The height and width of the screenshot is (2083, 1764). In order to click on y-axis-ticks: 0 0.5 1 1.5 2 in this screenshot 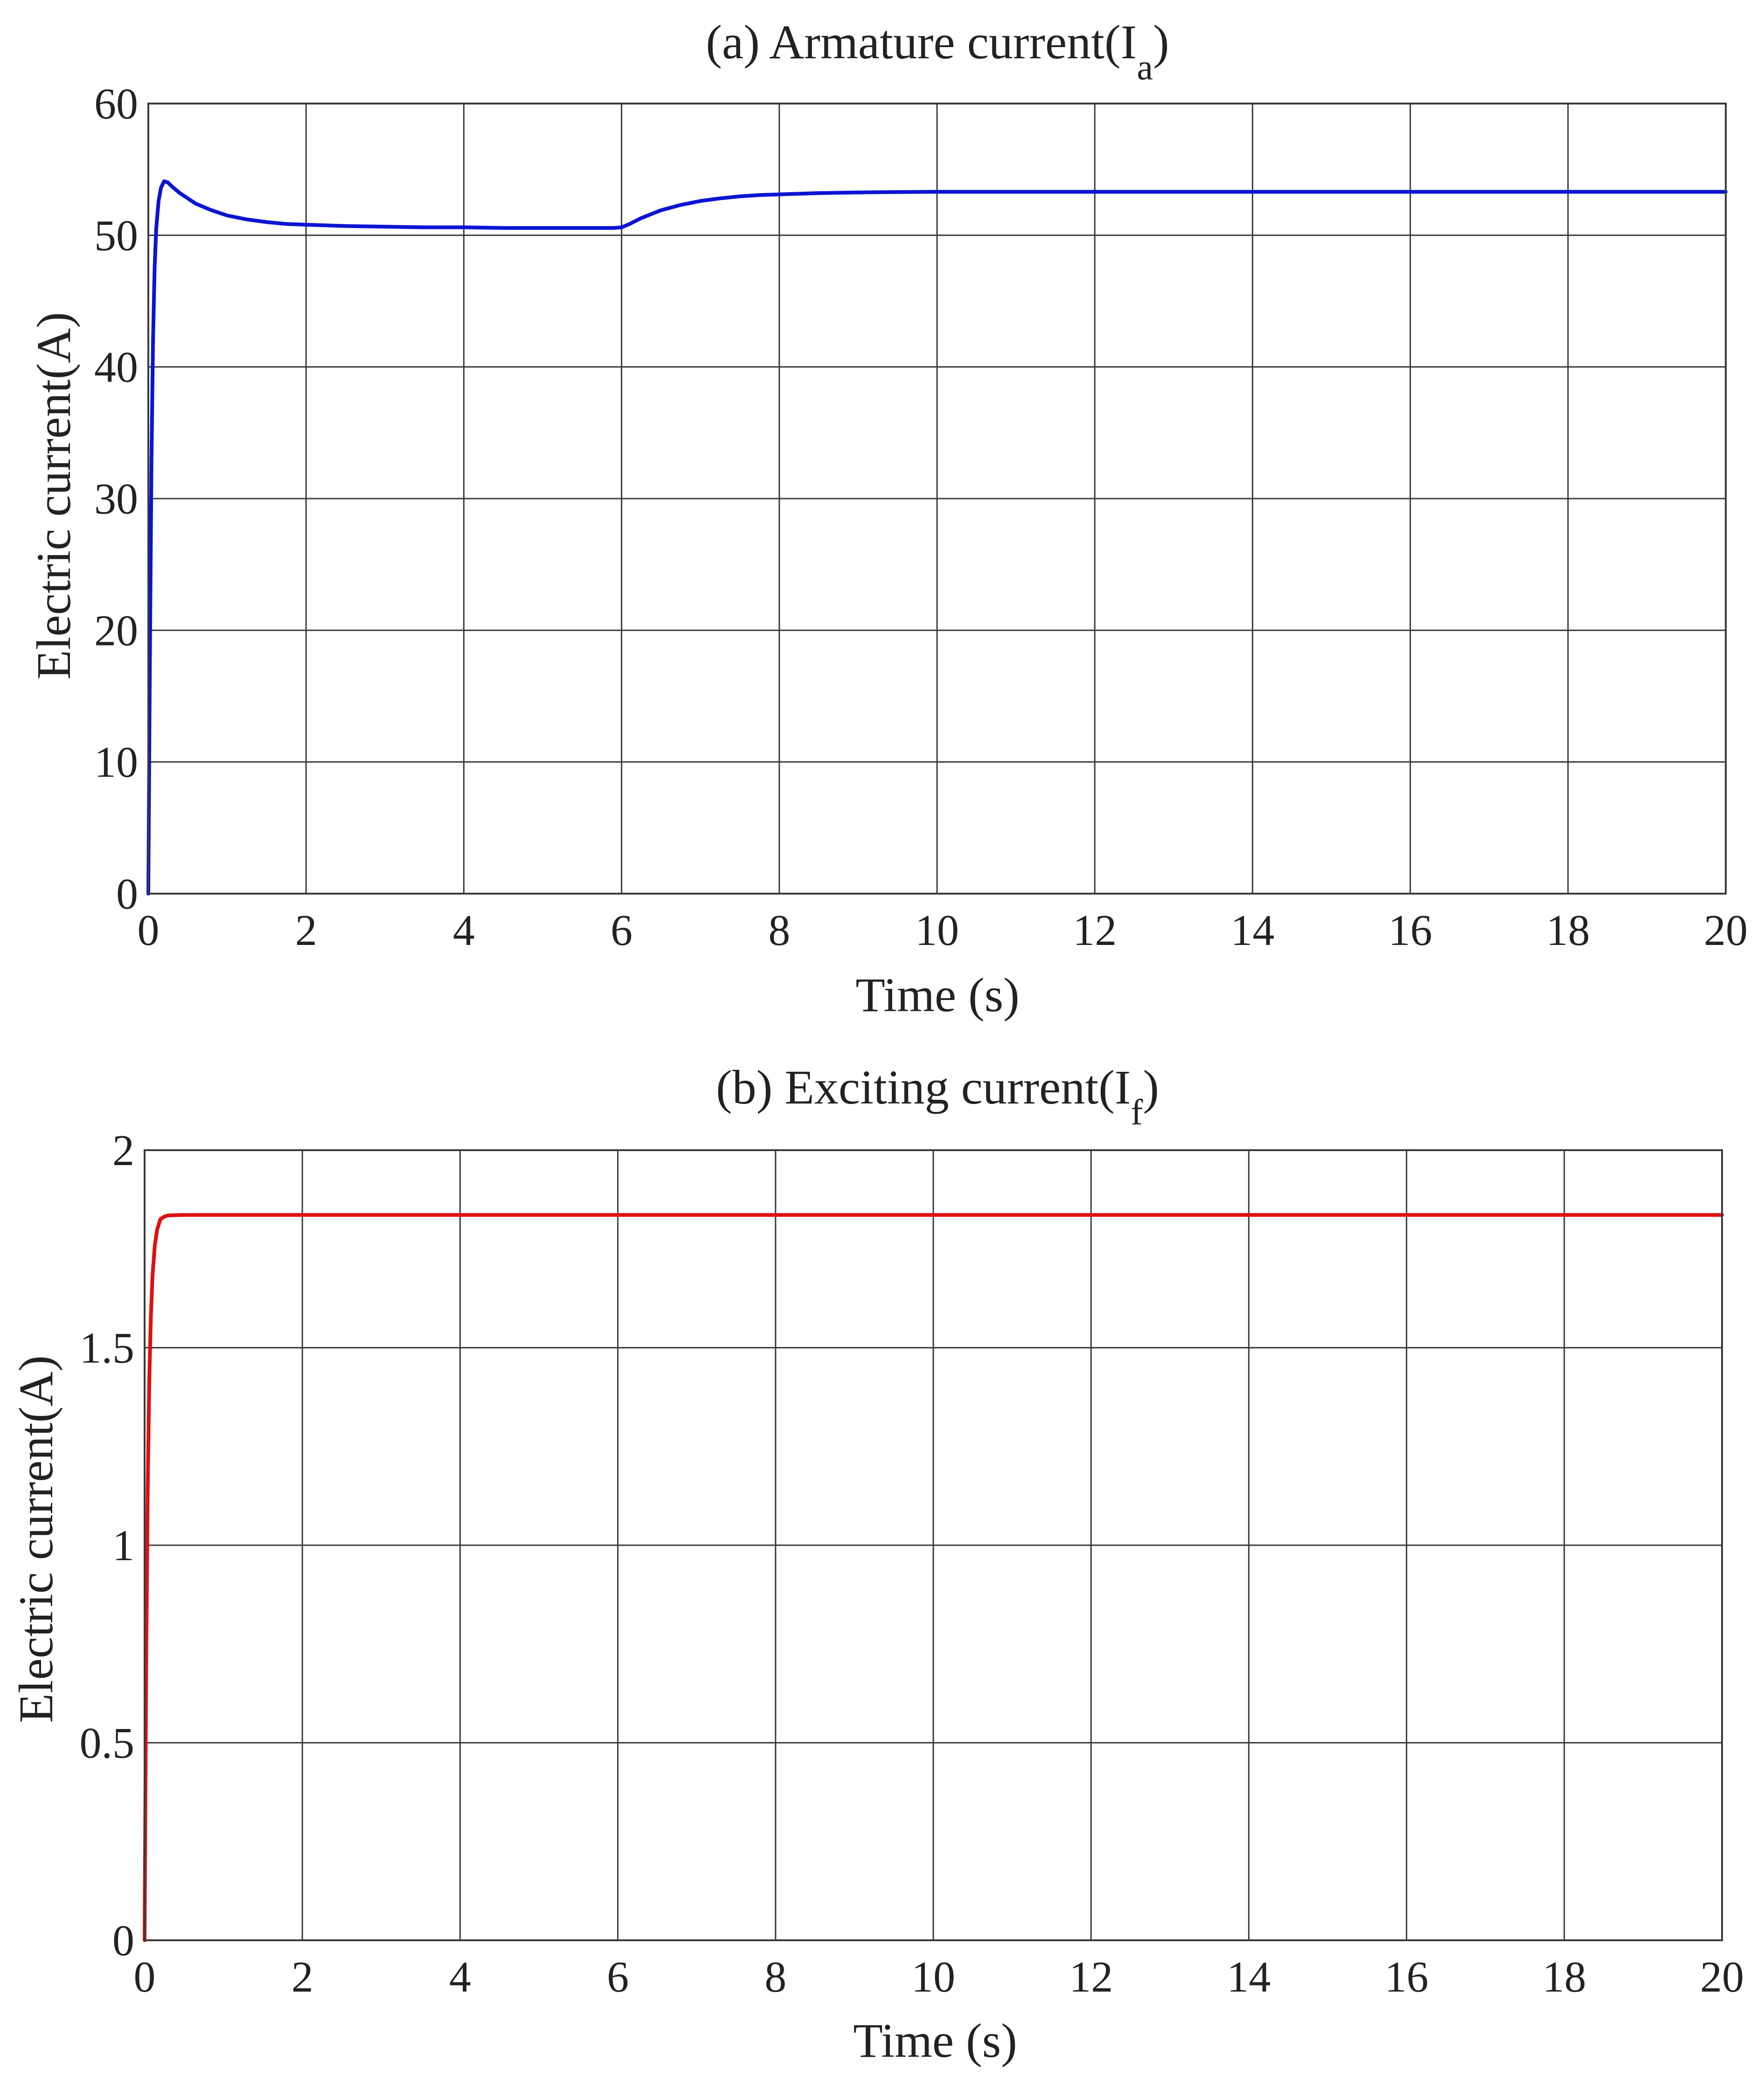, I will do `click(107, 1545)`.